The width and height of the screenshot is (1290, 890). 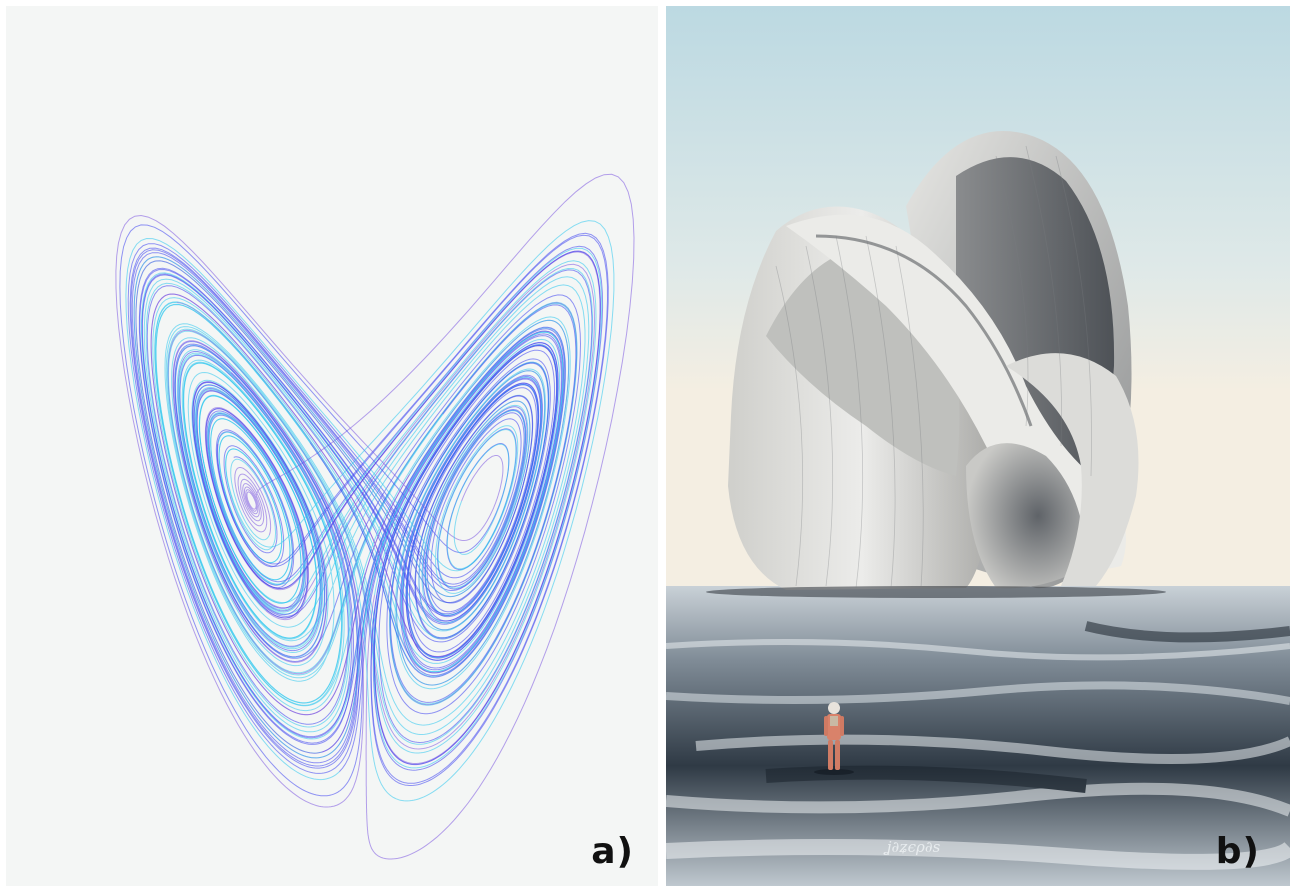 I want to click on water-ripples, so click(x=978, y=745).